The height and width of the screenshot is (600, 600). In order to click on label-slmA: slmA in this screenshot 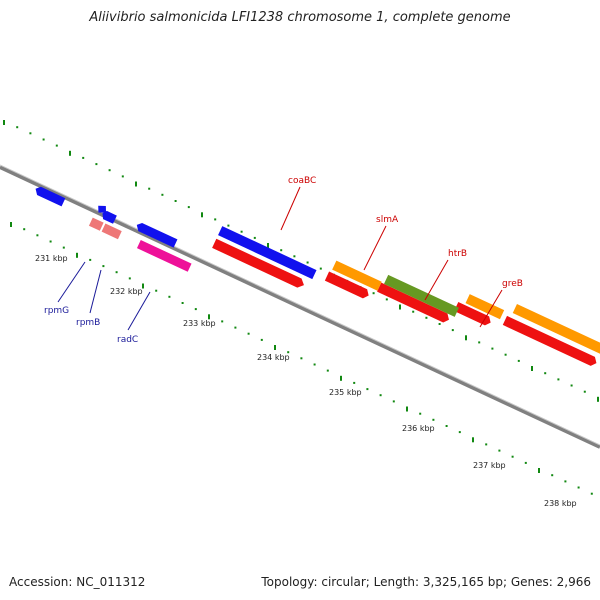, I will do `click(387, 220)`.